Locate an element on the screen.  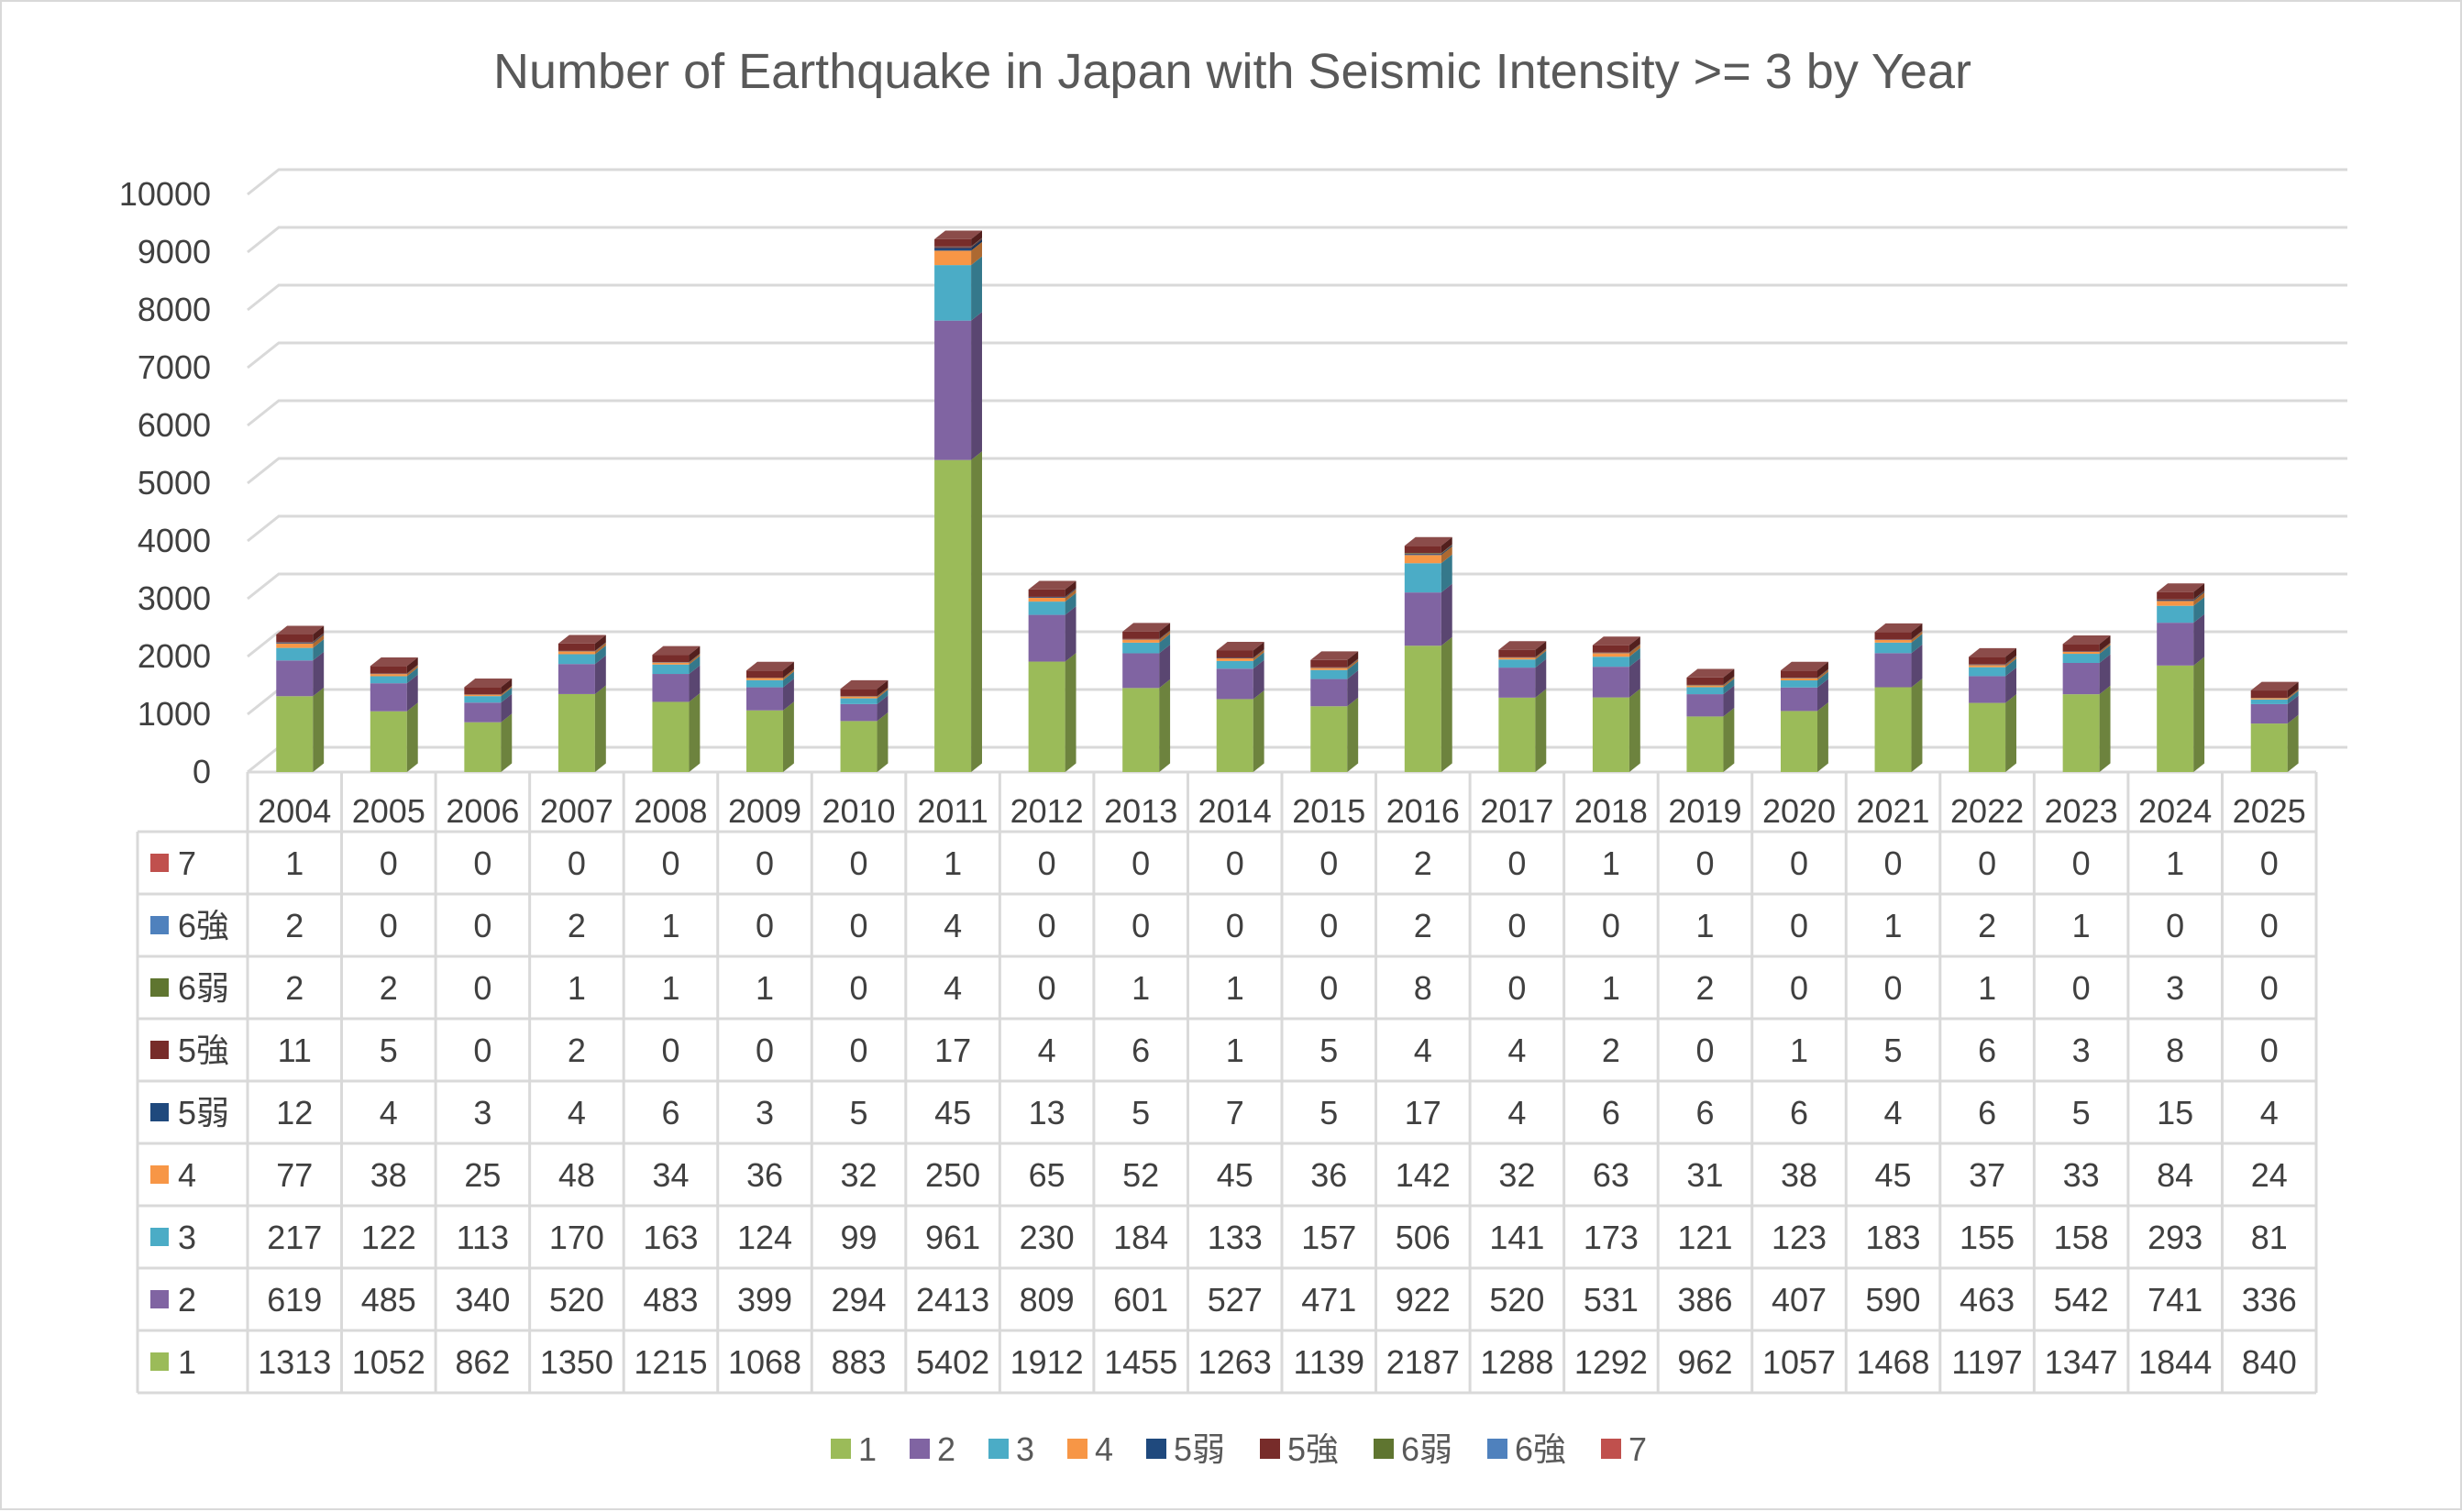
bar-stack-2006 is located at coordinates (488, 725).